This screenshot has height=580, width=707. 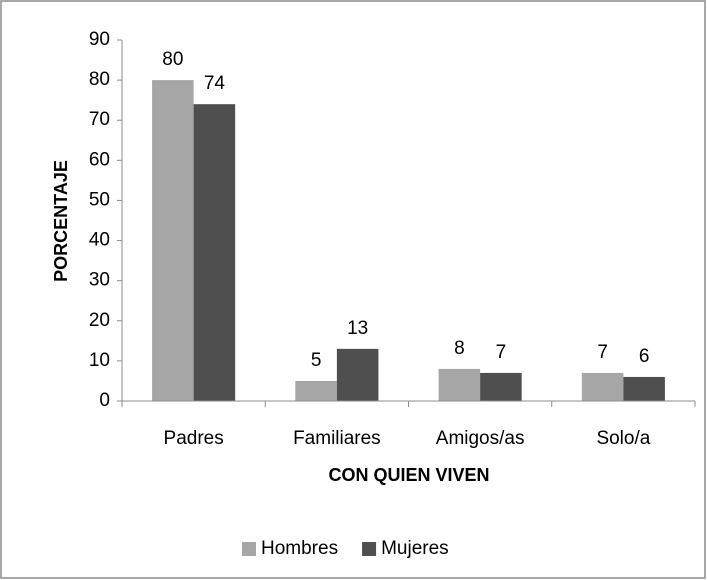 I want to click on x-tick-label: Familiares, so click(x=337, y=438).